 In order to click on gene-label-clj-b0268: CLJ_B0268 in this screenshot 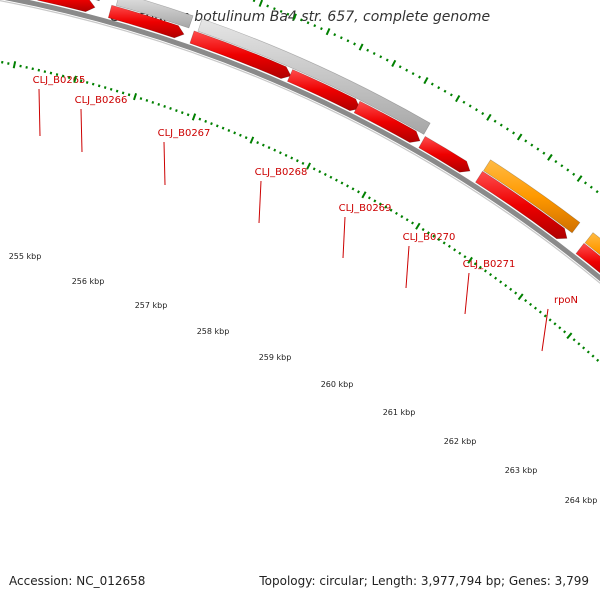, I will do `click(281, 172)`.